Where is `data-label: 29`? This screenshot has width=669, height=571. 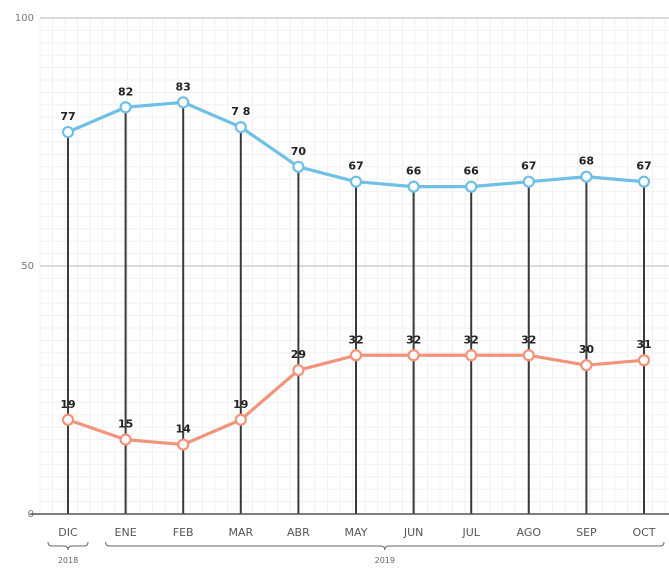 data-label: 29 is located at coordinates (298, 354).